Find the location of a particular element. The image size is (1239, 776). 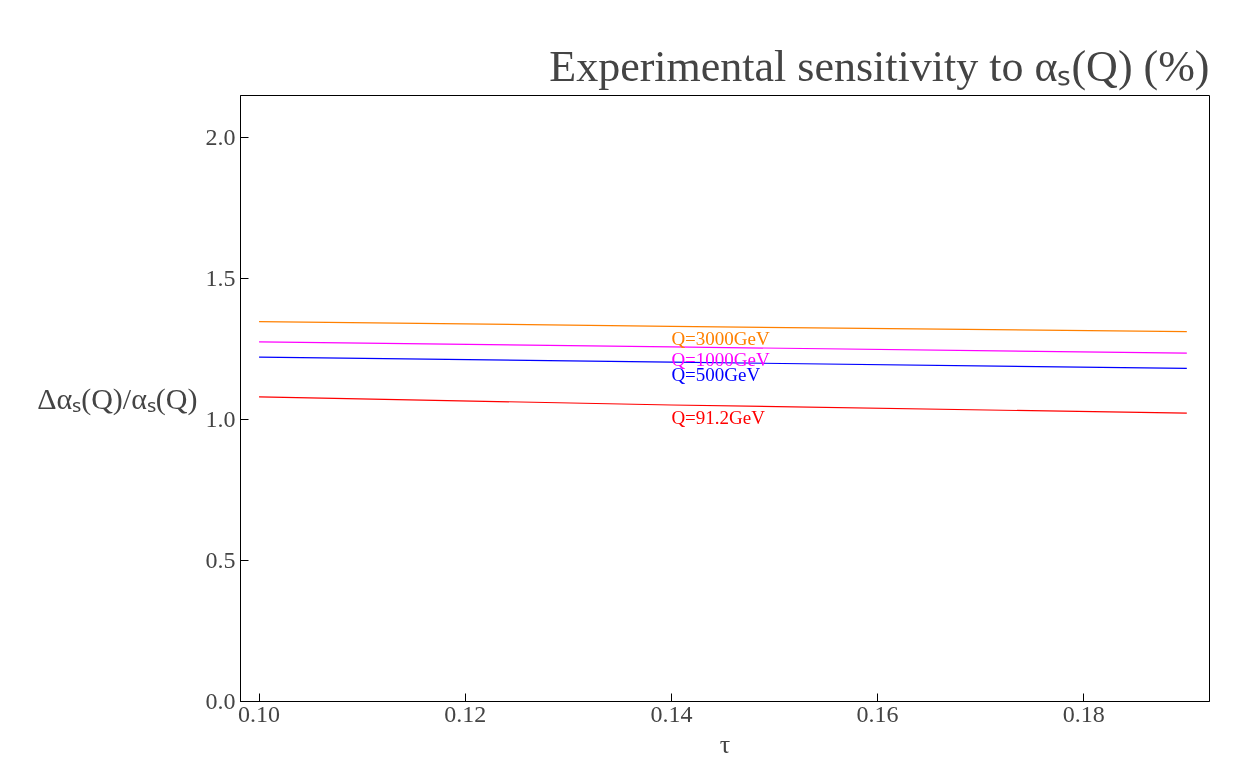

series-label: Q=3000GeV is located at coordinates (720, 339).